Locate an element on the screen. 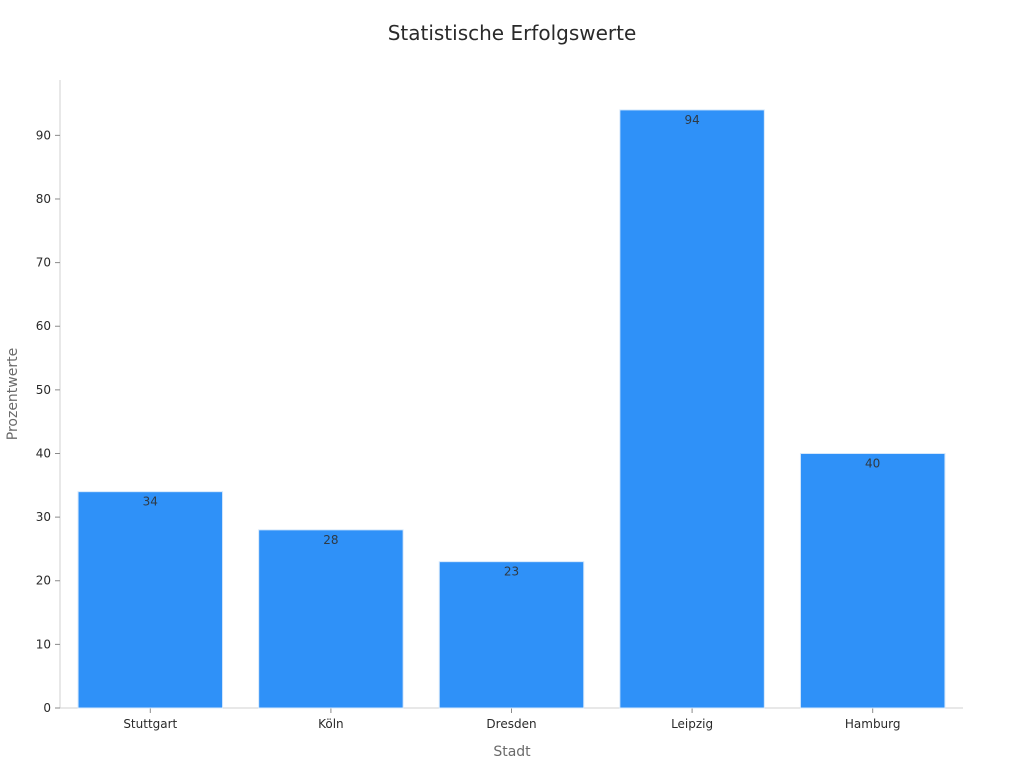 Image resolution: width=1024 pixels, height=768 pixels. y-tick-label: 60 is located at coordinates (43, 326).